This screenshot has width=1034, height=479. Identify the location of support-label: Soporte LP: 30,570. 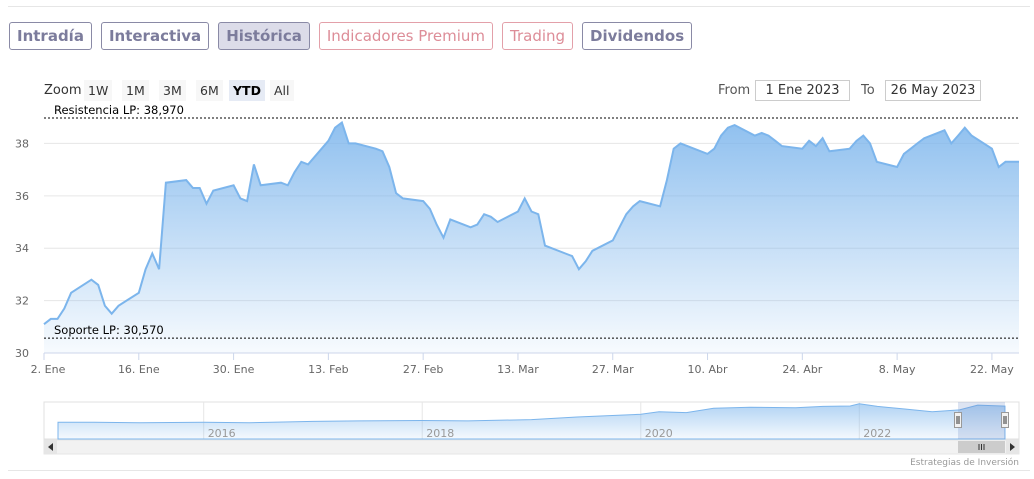
(109, 330).